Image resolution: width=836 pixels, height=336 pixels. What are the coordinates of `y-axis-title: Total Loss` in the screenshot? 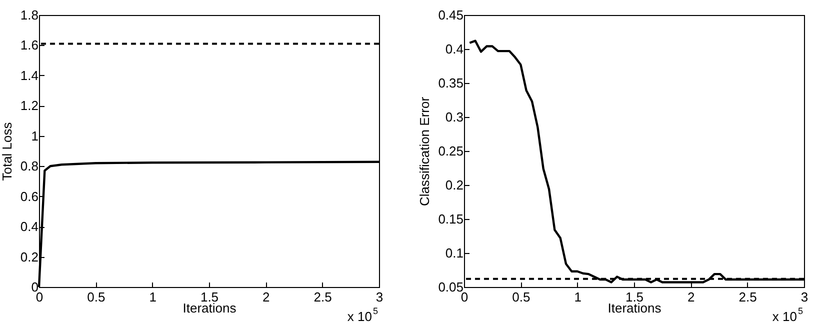 It's located at (7, 151).